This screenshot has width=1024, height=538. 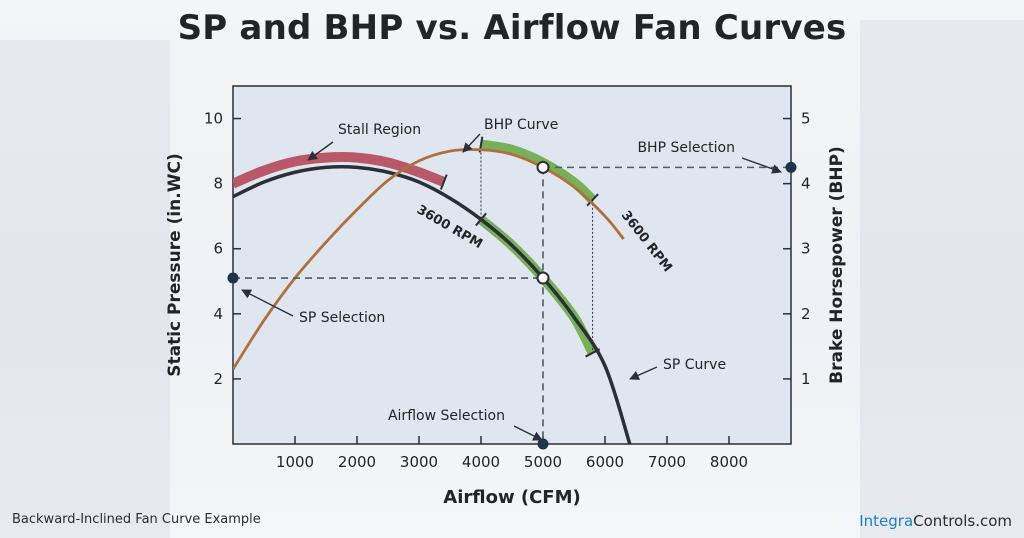 I want to click on y2-tick-label: 1, so click(x=806, y=379).